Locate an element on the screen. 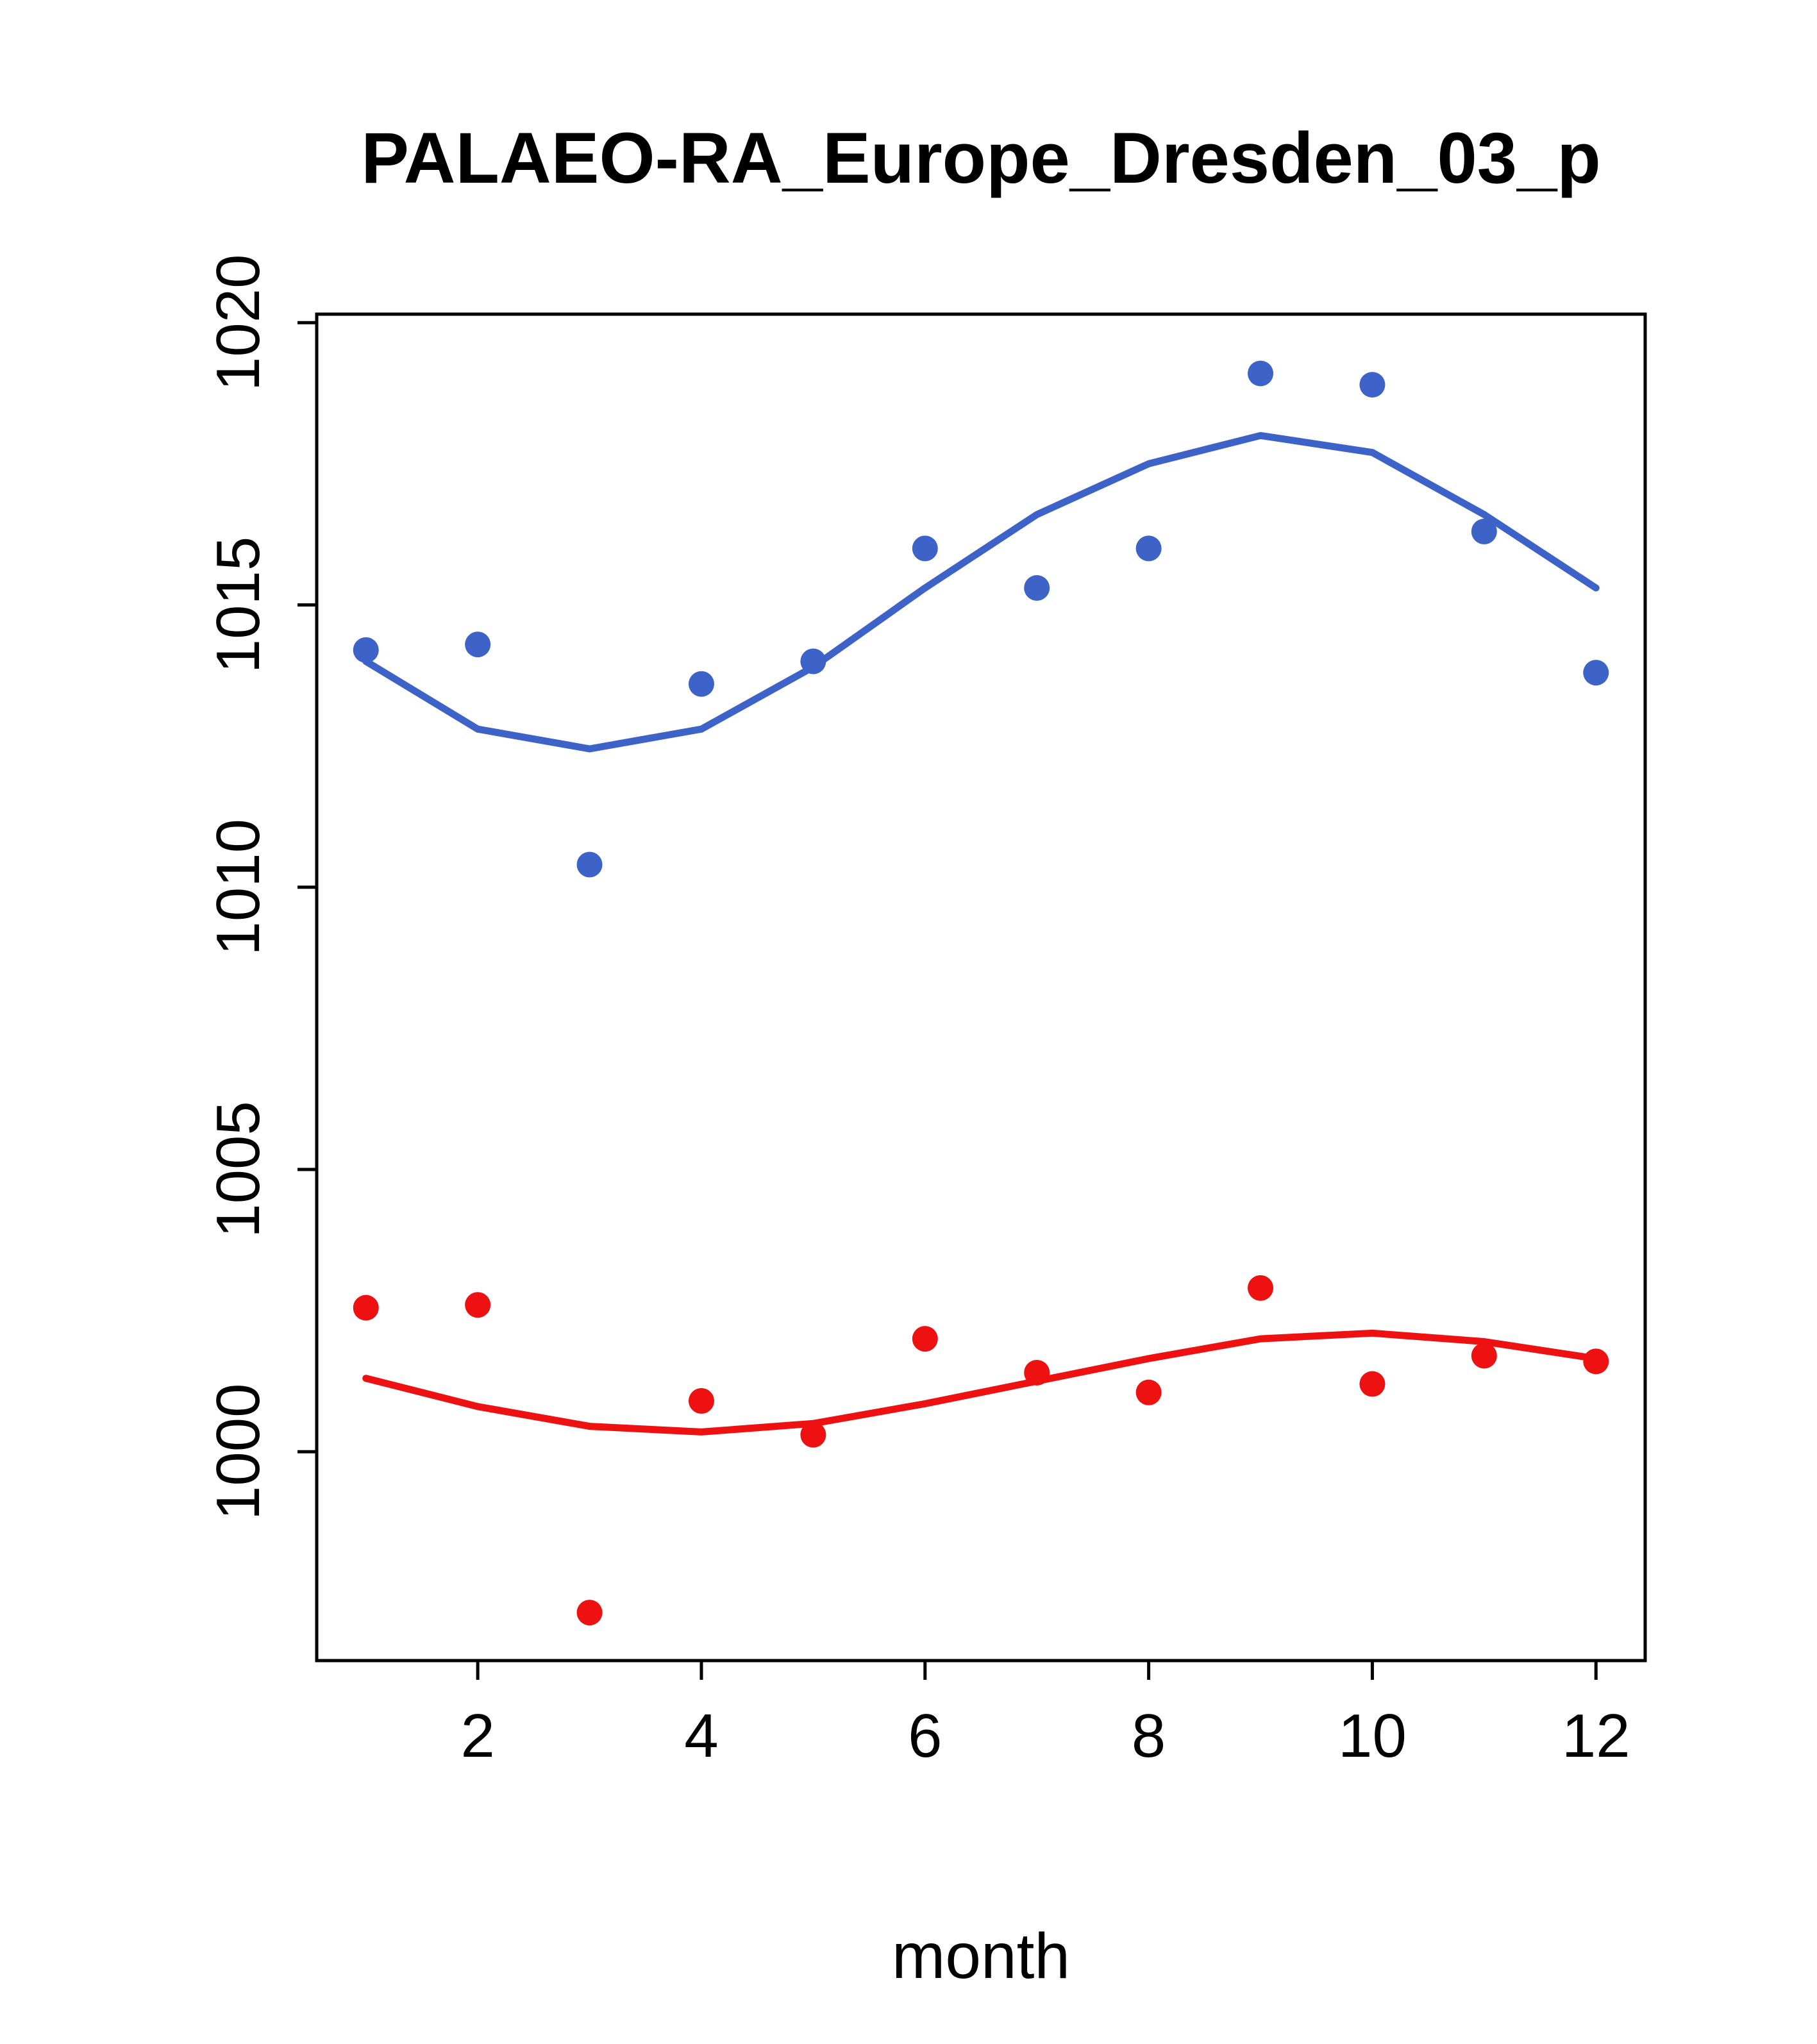 Image resolution: width=1817 pixels, height=2044 pixels. y-tick-label: 1015 is located at coordinates (238, 605).